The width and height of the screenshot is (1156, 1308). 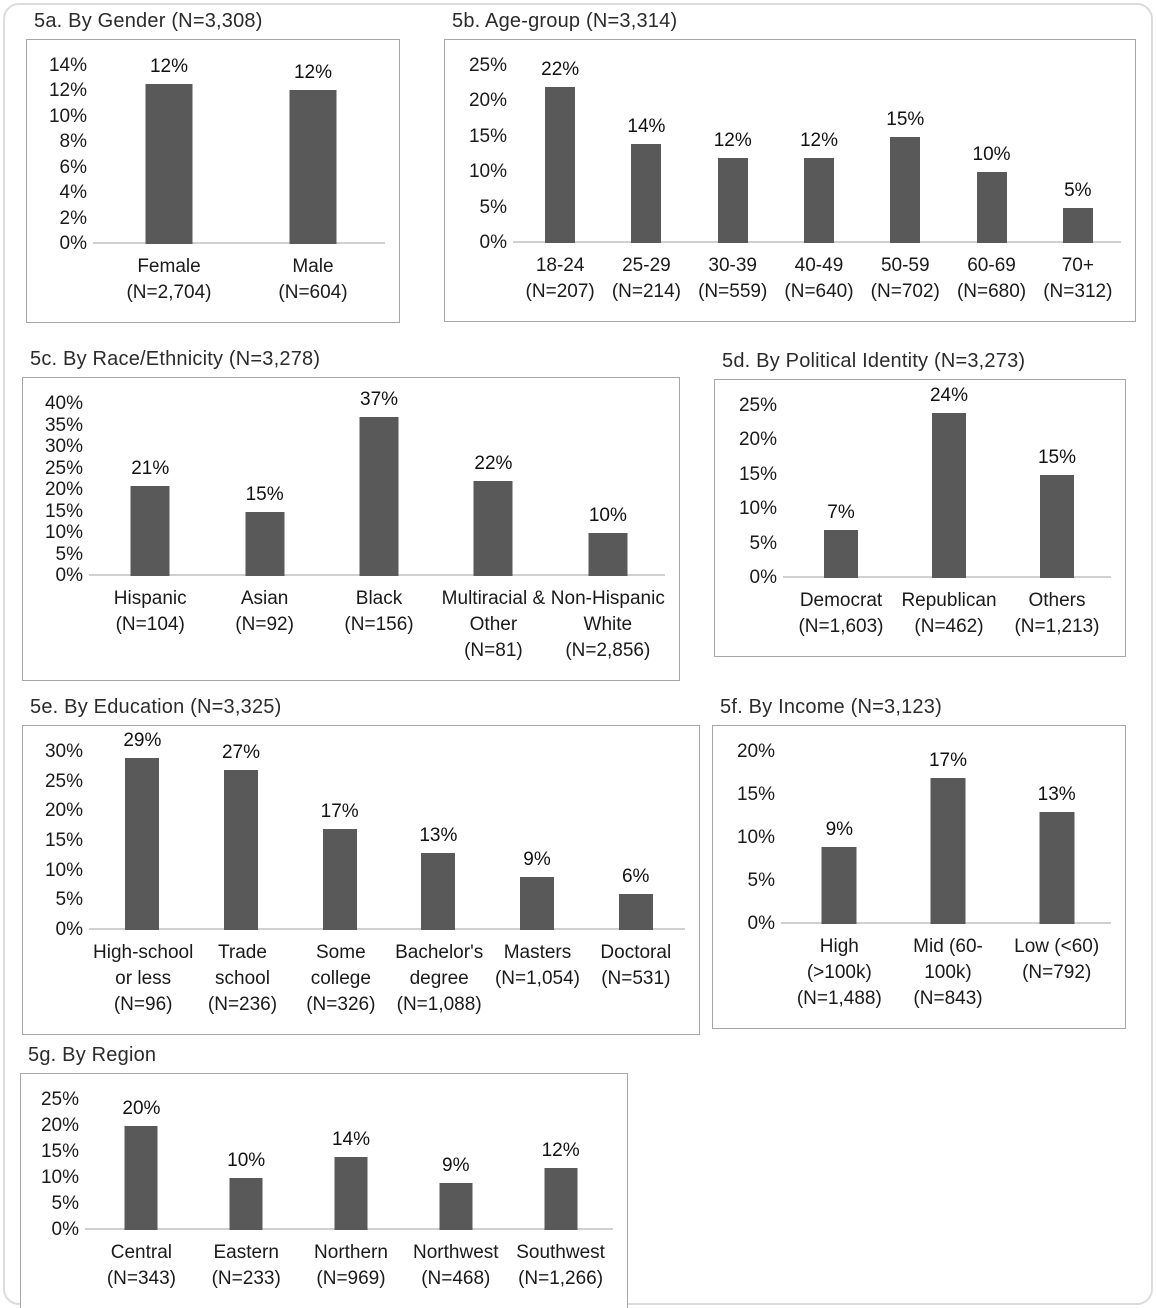 I want to click on category-label-line: Others, so click(x=1057, y=600).